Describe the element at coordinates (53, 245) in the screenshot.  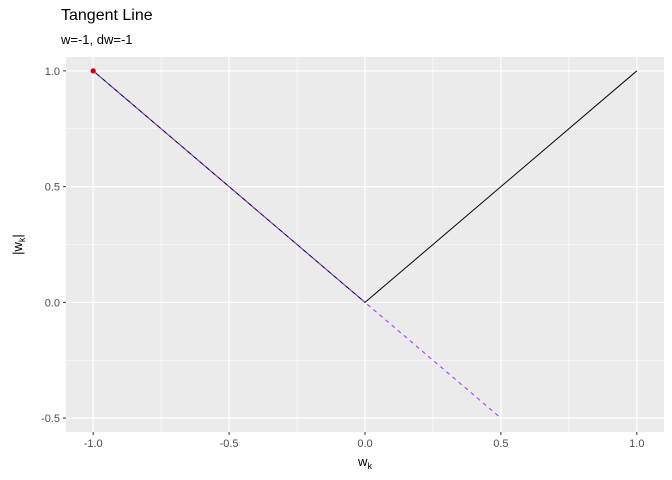
I see `y-axis: -0.5 0.0 0.5 1.0` at that location.